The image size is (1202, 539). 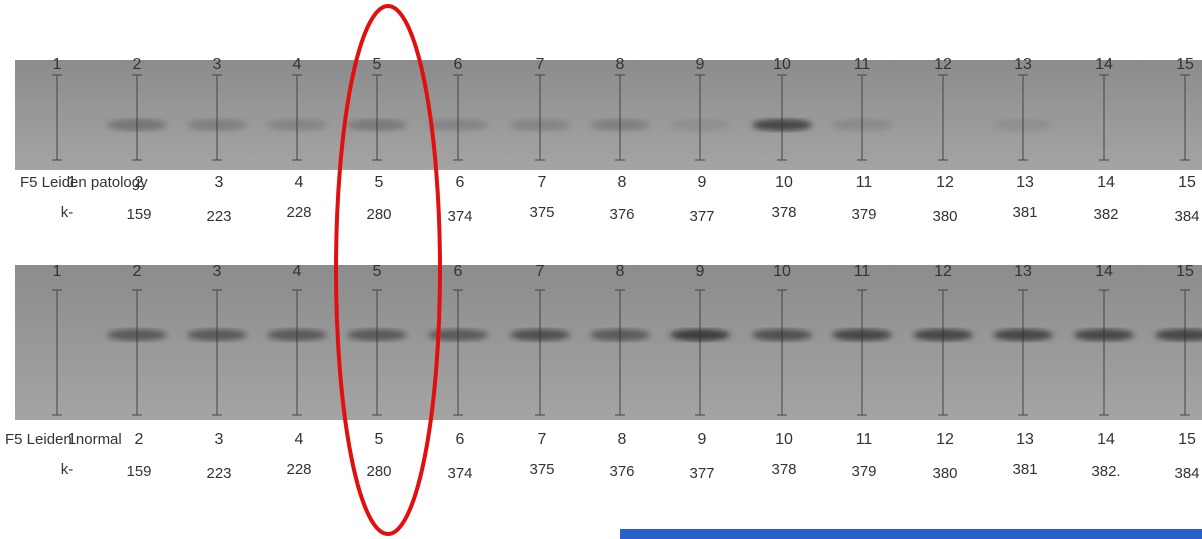 What do you see at coordinates (138, 214) in the screenshot?
I see `k-value: 159` at bounding box center [138, 214].